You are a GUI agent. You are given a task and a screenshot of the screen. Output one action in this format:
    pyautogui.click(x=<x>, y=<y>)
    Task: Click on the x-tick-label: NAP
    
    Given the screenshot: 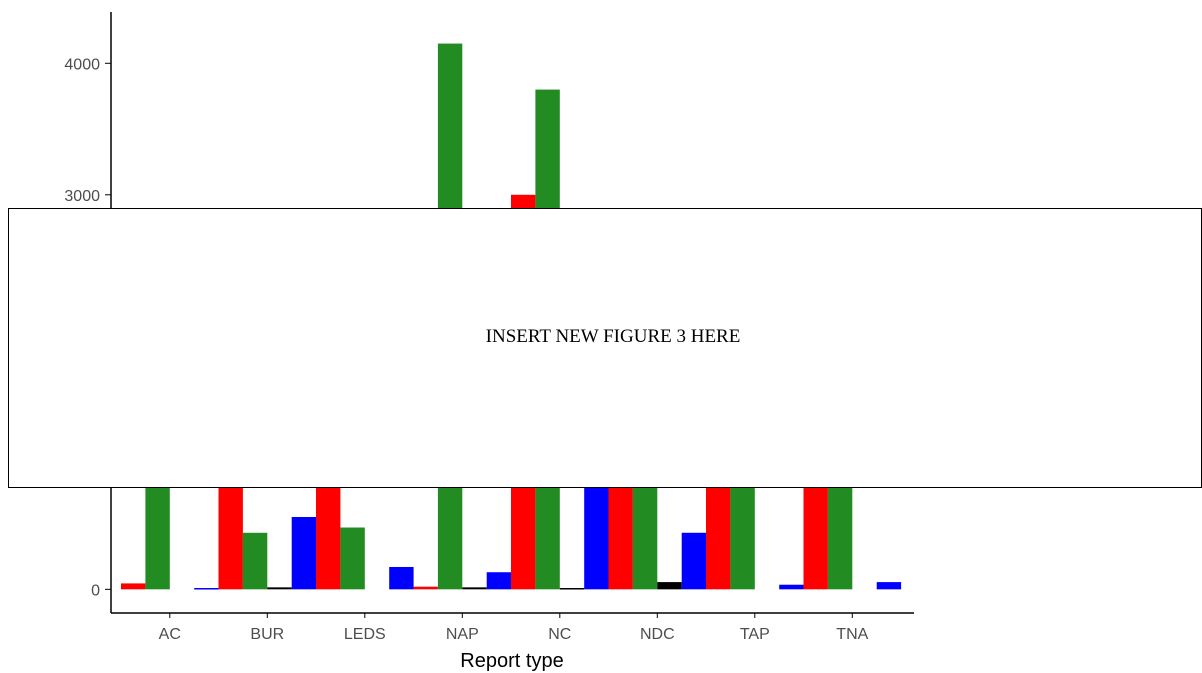 What is the action you would take?
    pyautogui.click(x=462, y=634)
    